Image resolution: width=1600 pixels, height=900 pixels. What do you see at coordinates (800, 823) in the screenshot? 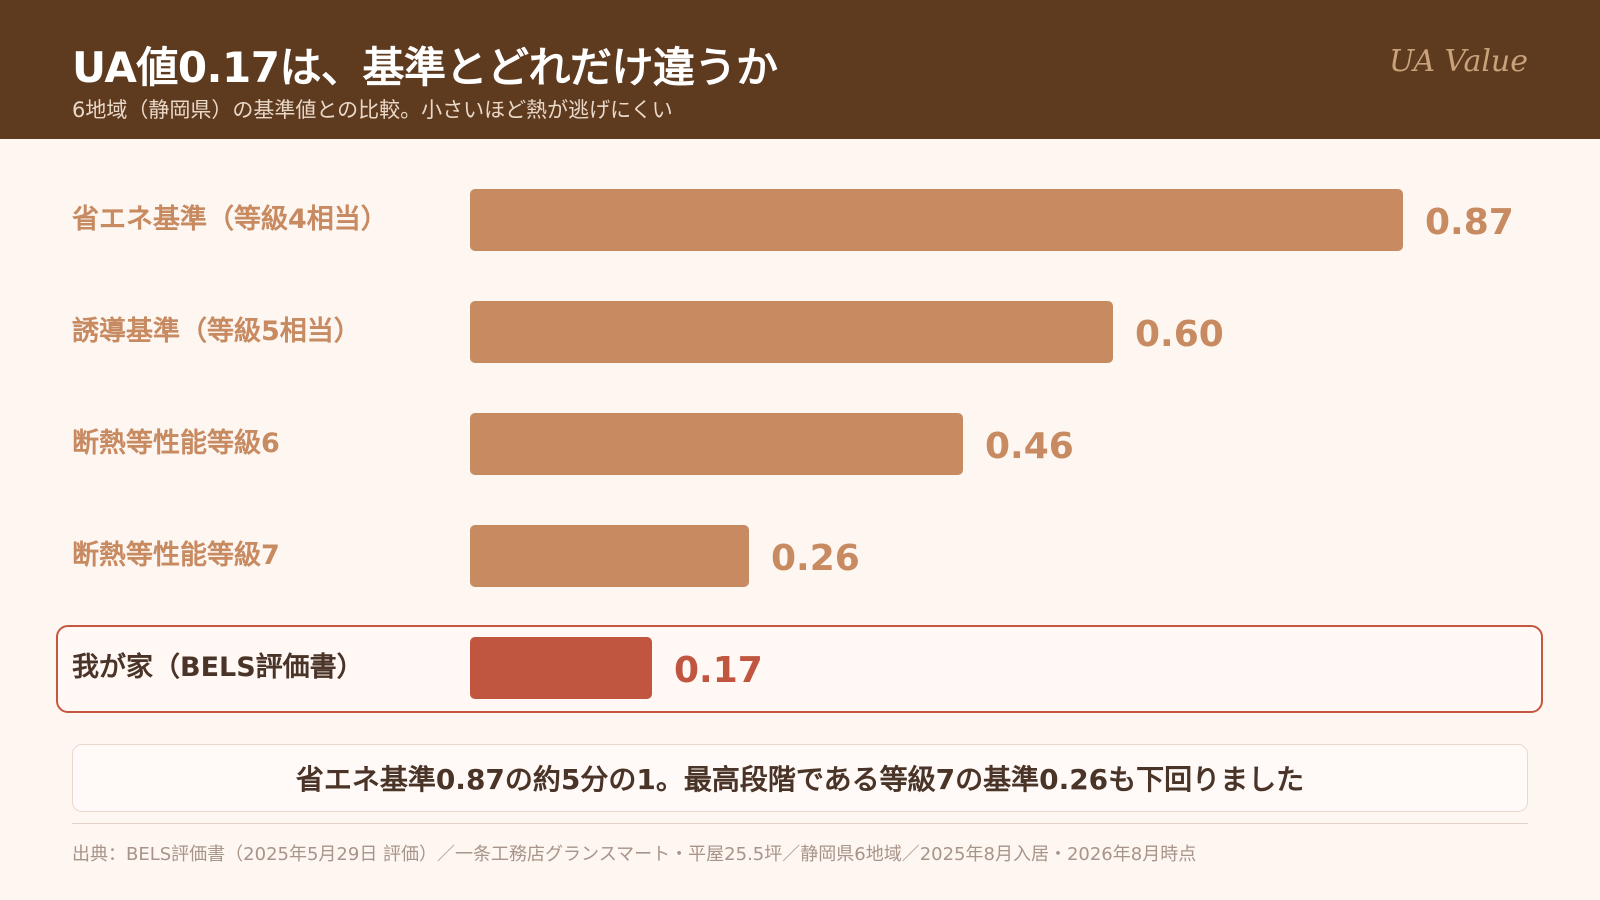
I see `divider` at bounding box center [800, 823].